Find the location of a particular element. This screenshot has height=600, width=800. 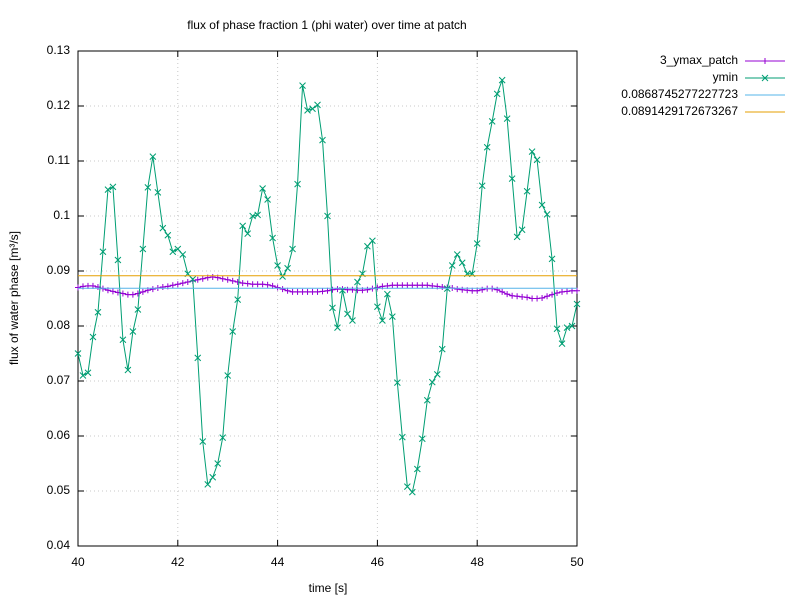

x-tick-label: 40 is located at coordinates (78, 562).